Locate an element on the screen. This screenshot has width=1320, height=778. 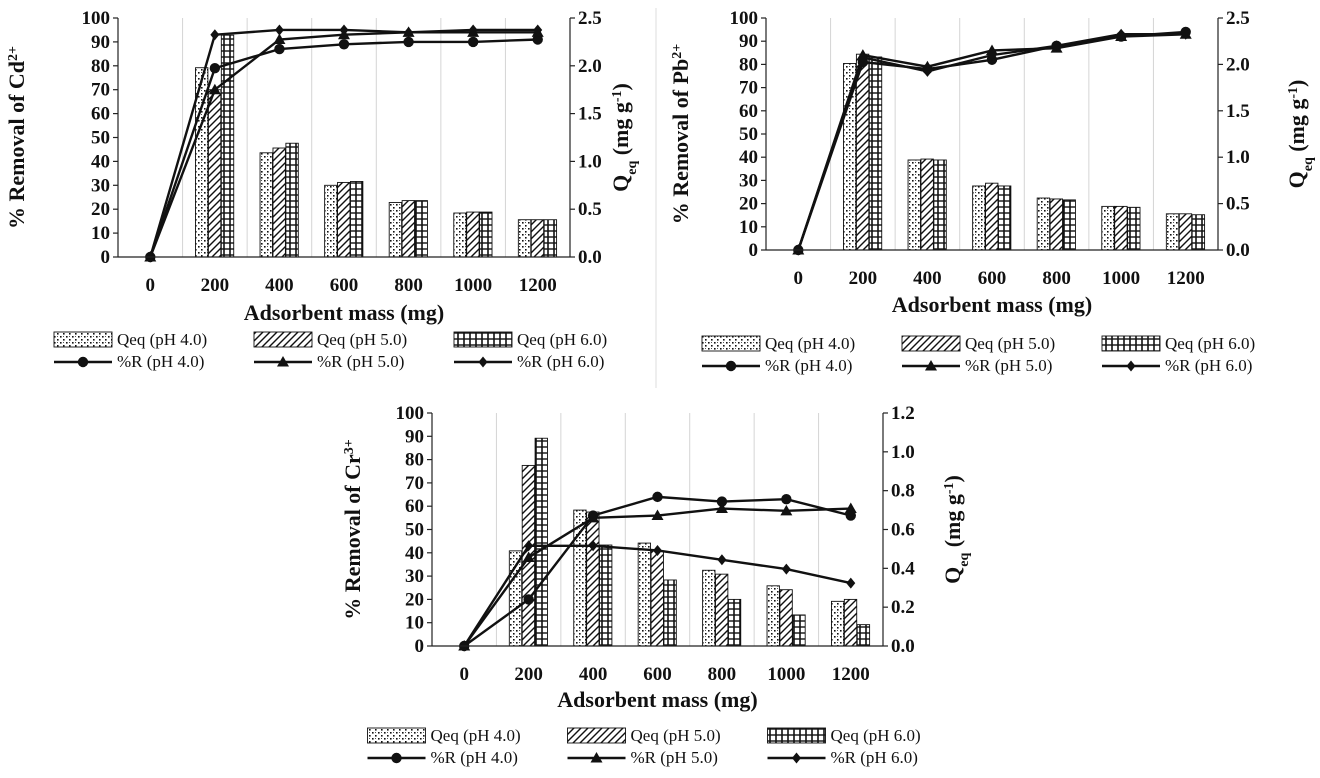
y2-axis-title-unit: (mg g is located at coordinates (620, 131).